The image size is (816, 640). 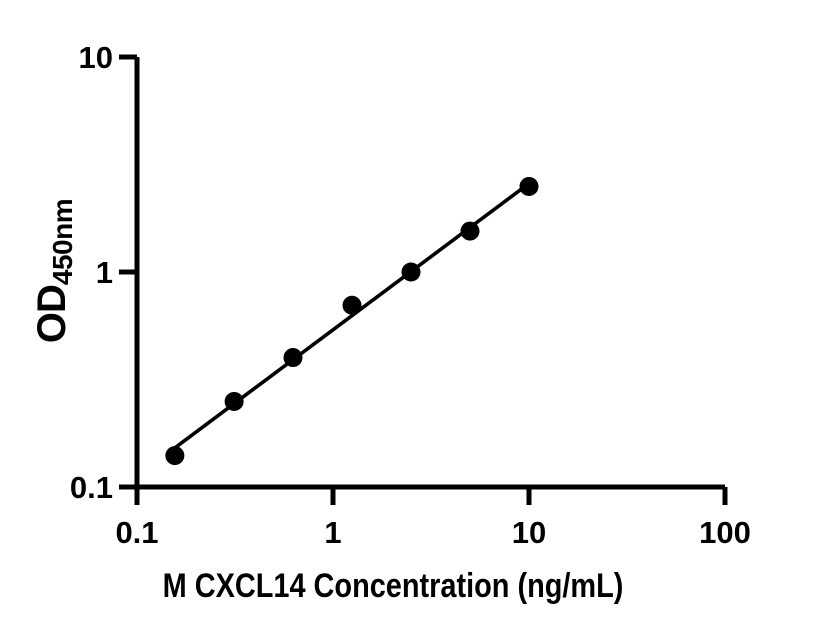 I want to click on x-axis-tick-label: 1, so click(x=332, y=532).